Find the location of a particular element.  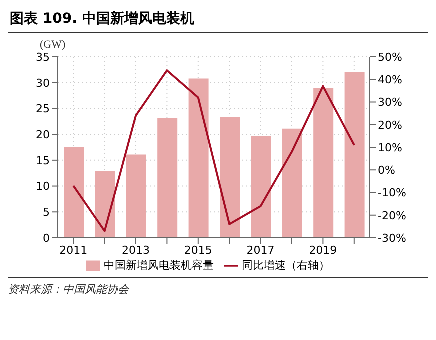

y2-tick-label: 40% is located at coordinates (390, 80).